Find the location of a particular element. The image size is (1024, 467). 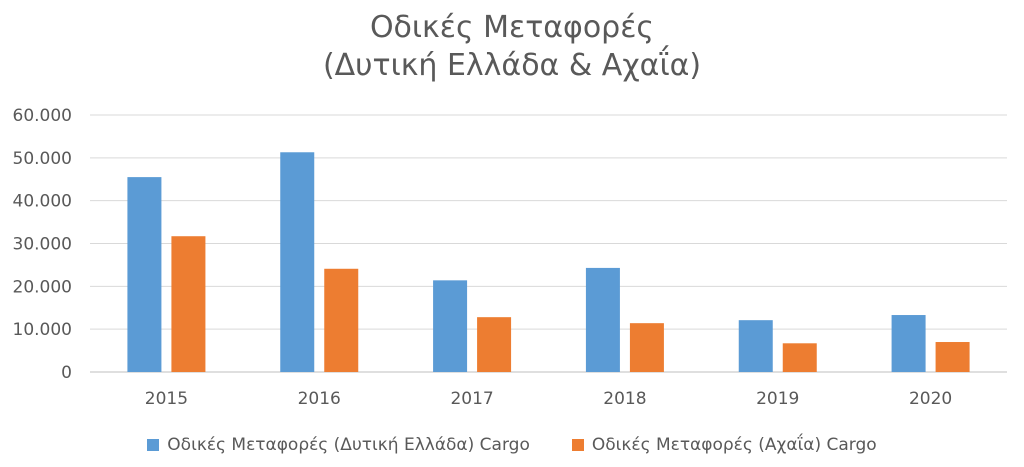

bar-achaia-2018 is located at coordinates (646, 347).